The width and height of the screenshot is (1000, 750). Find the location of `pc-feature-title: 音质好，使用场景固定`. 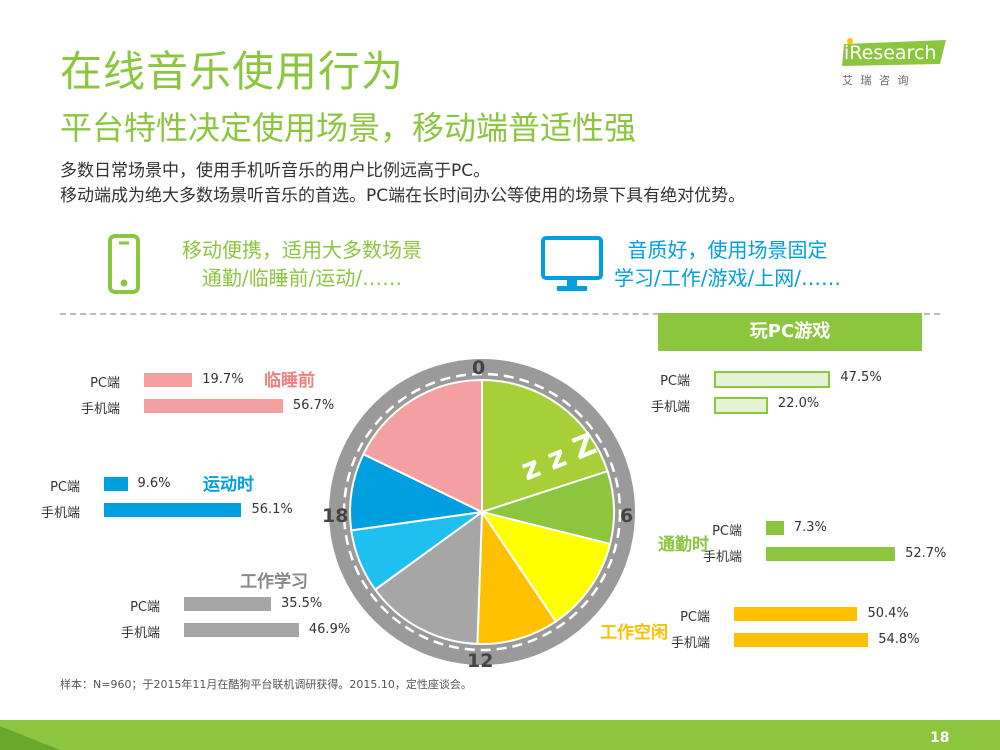

pc-feature-title: 音质好，使用场景固定 is located at coordinates (727, 250).